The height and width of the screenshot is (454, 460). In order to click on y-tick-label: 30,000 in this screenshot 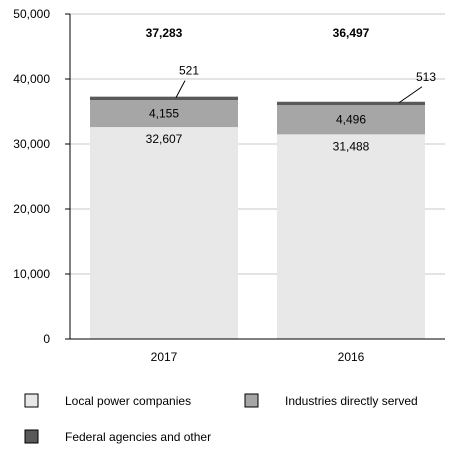, I will do `click(31, 144)`.